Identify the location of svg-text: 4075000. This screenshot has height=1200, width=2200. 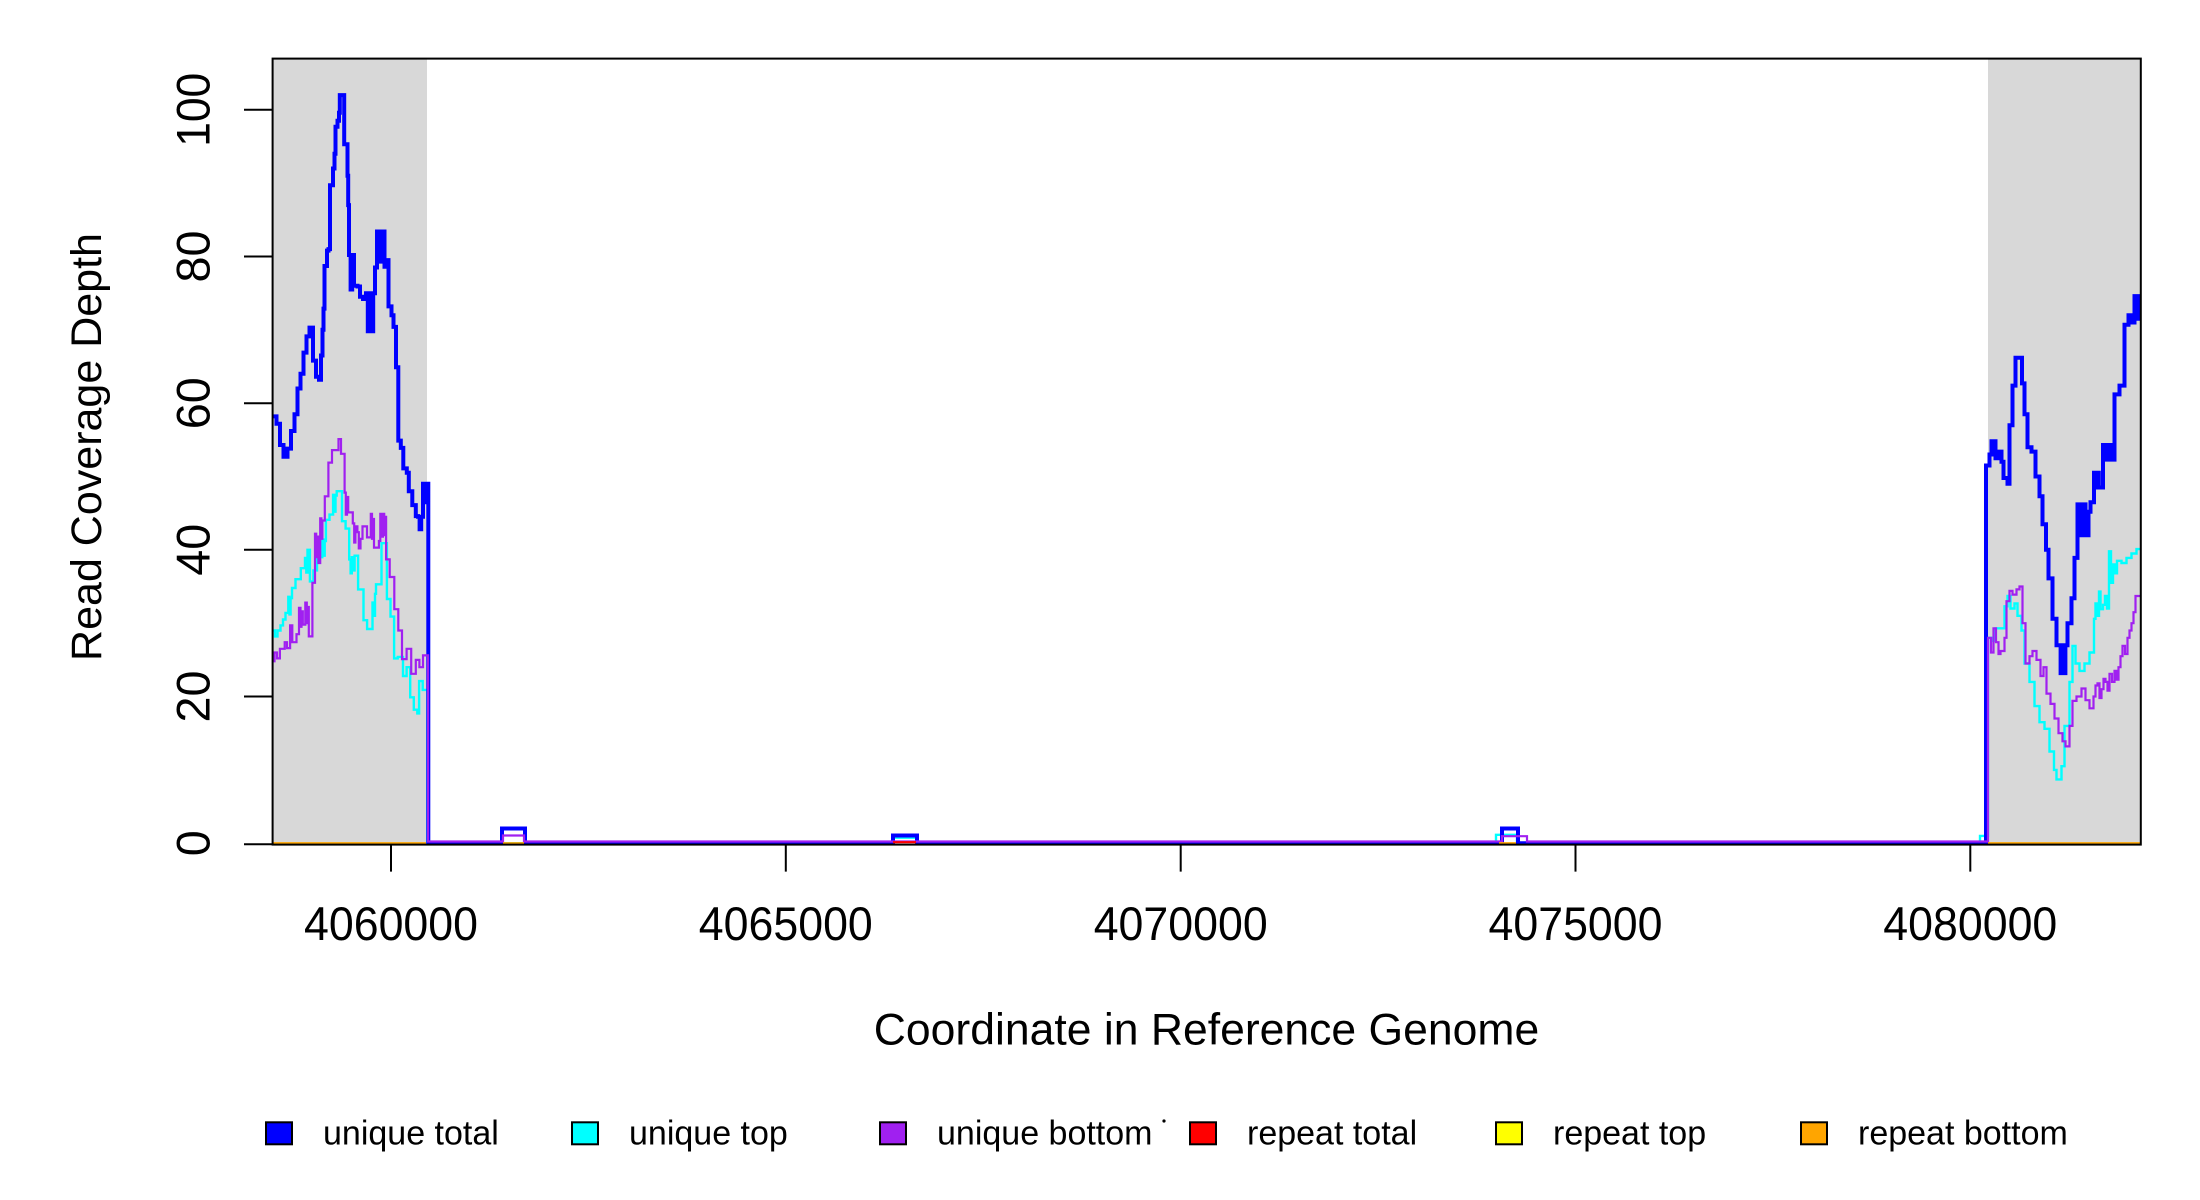
(1576, 923).